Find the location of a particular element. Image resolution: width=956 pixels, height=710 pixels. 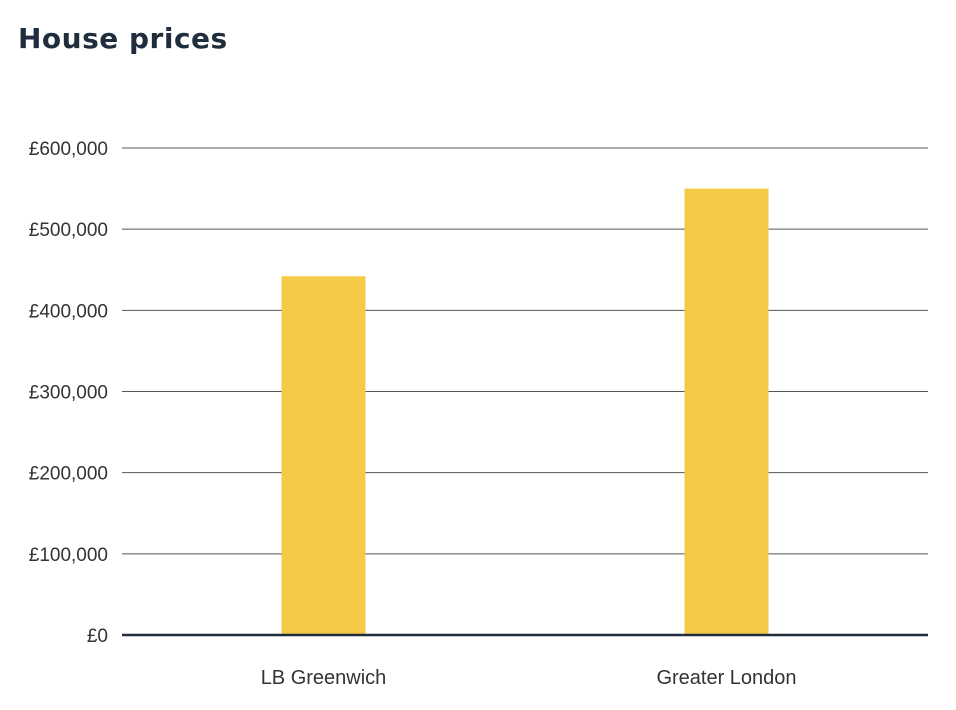

y-tick-label: £600,000 is located at coordinates (68, 149).